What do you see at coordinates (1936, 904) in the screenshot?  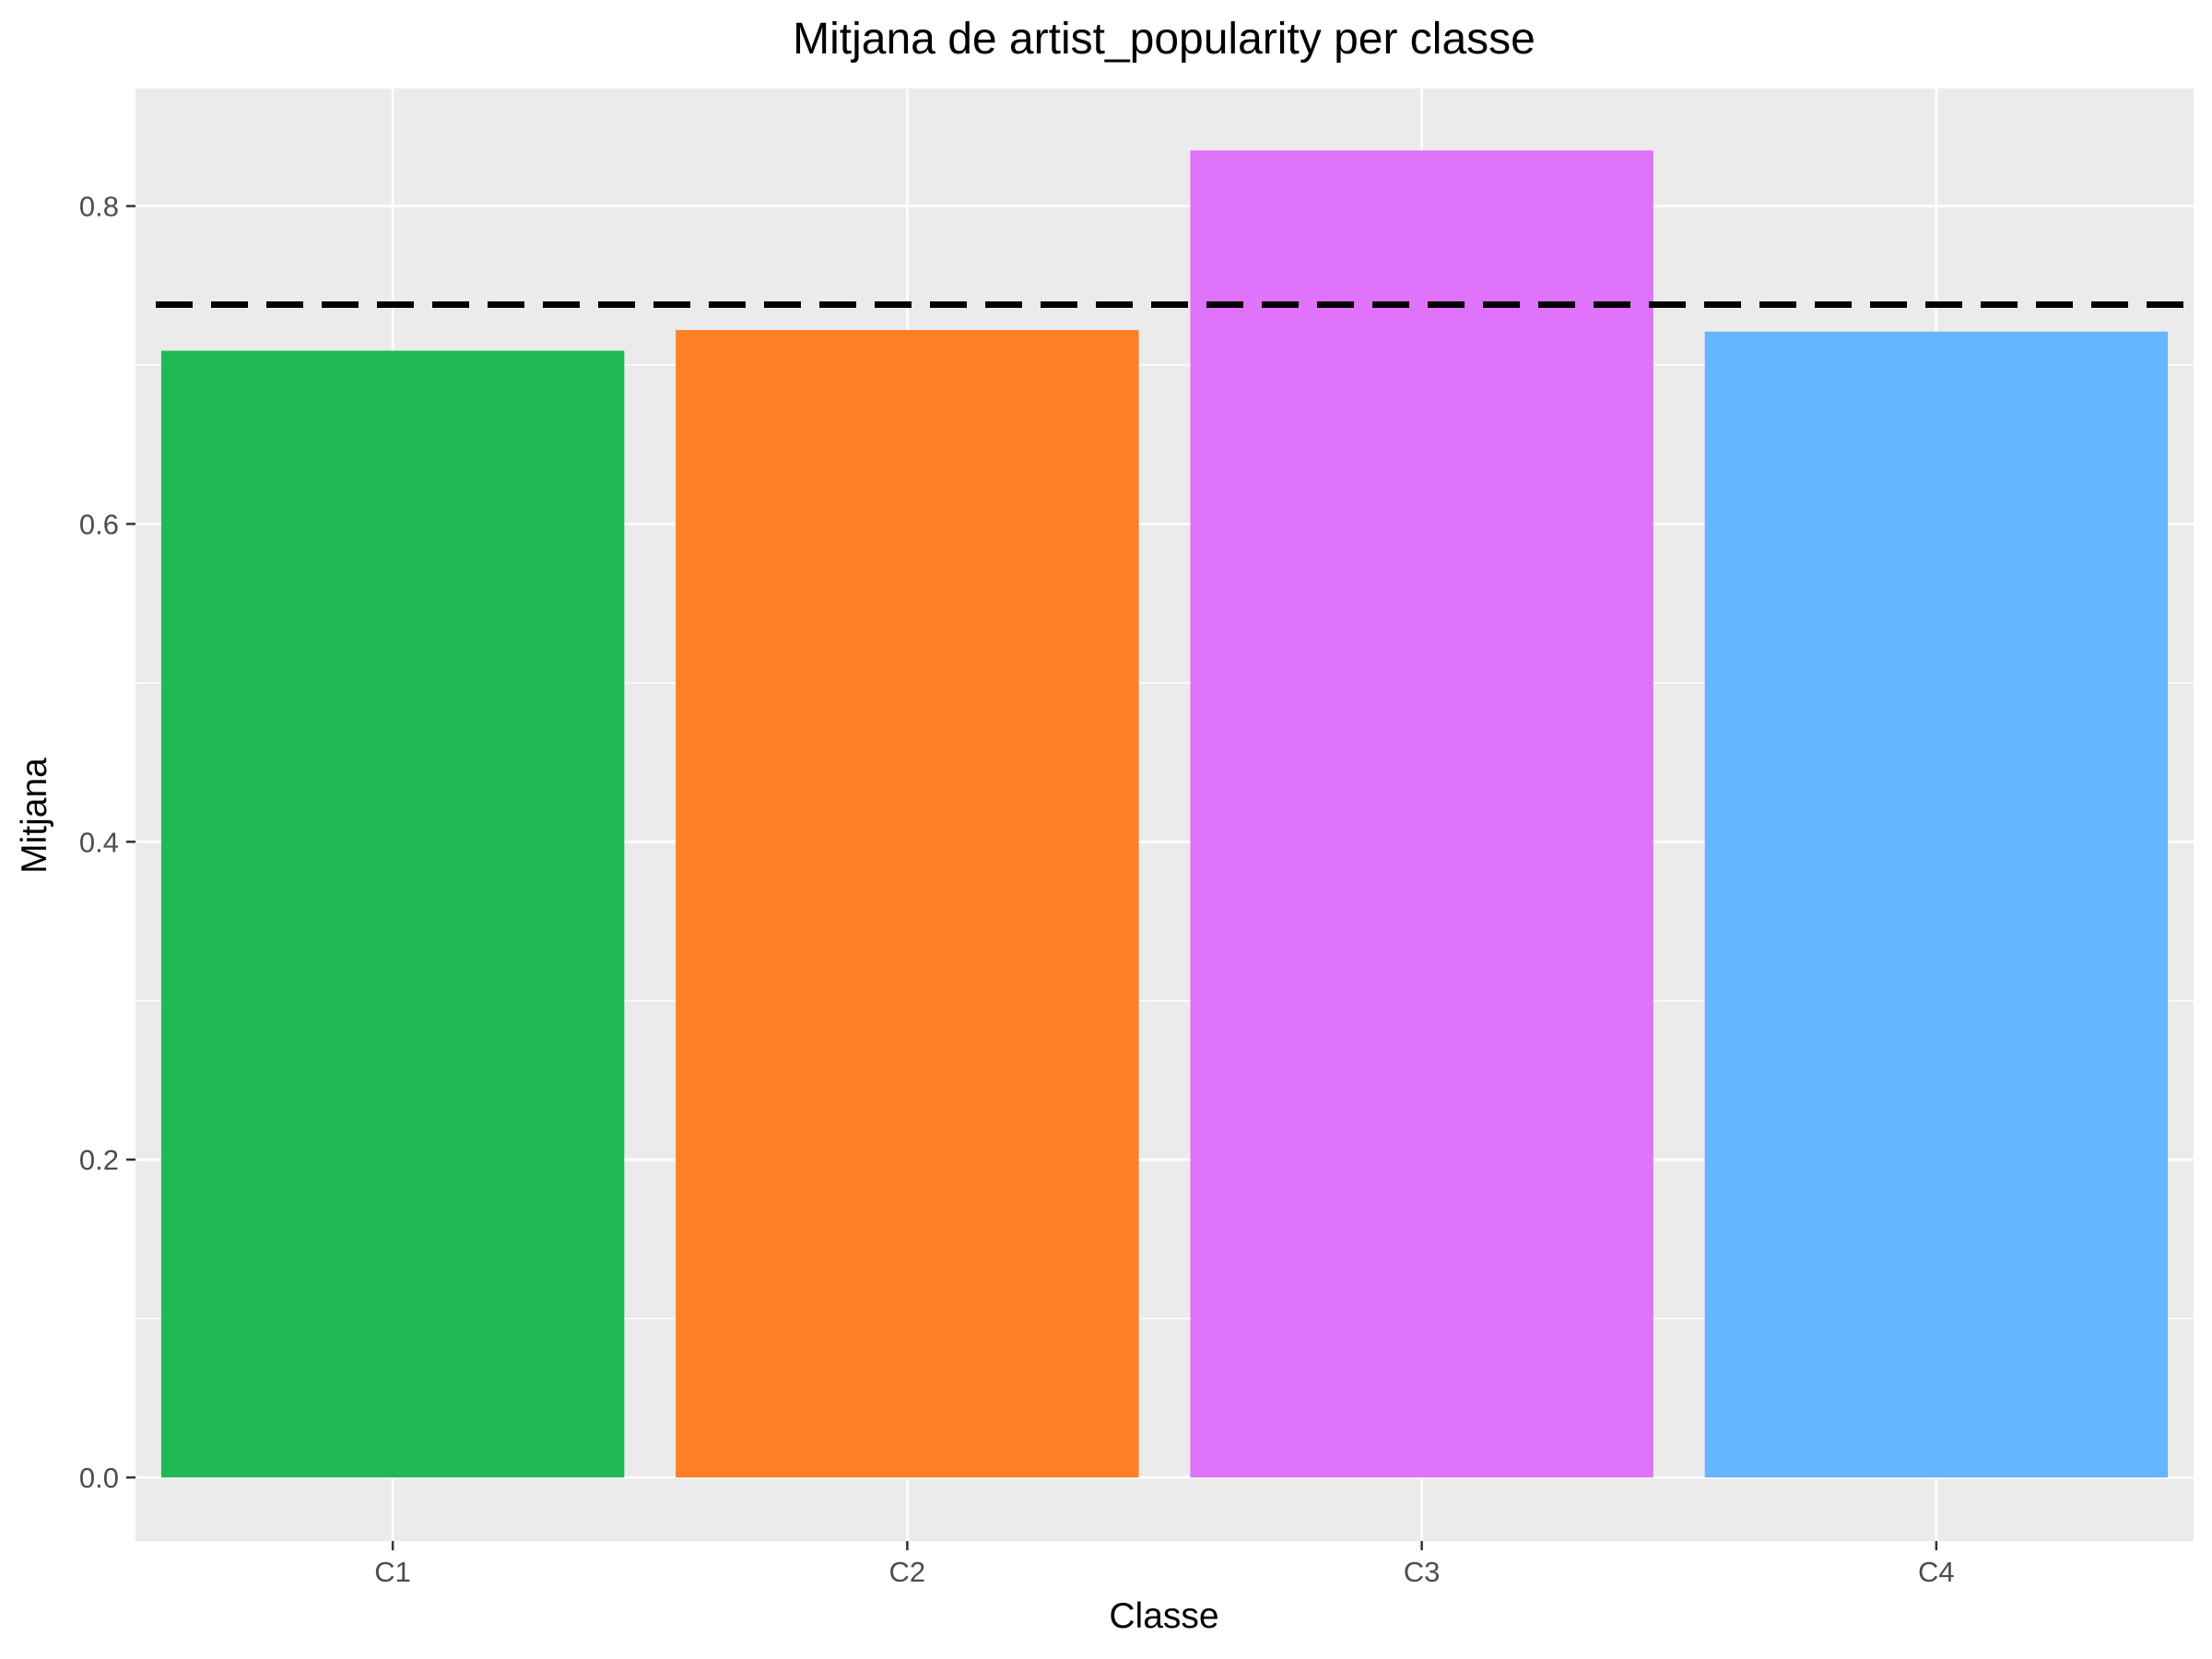 I see `bar-c4` at bounding box center [1936, 904].